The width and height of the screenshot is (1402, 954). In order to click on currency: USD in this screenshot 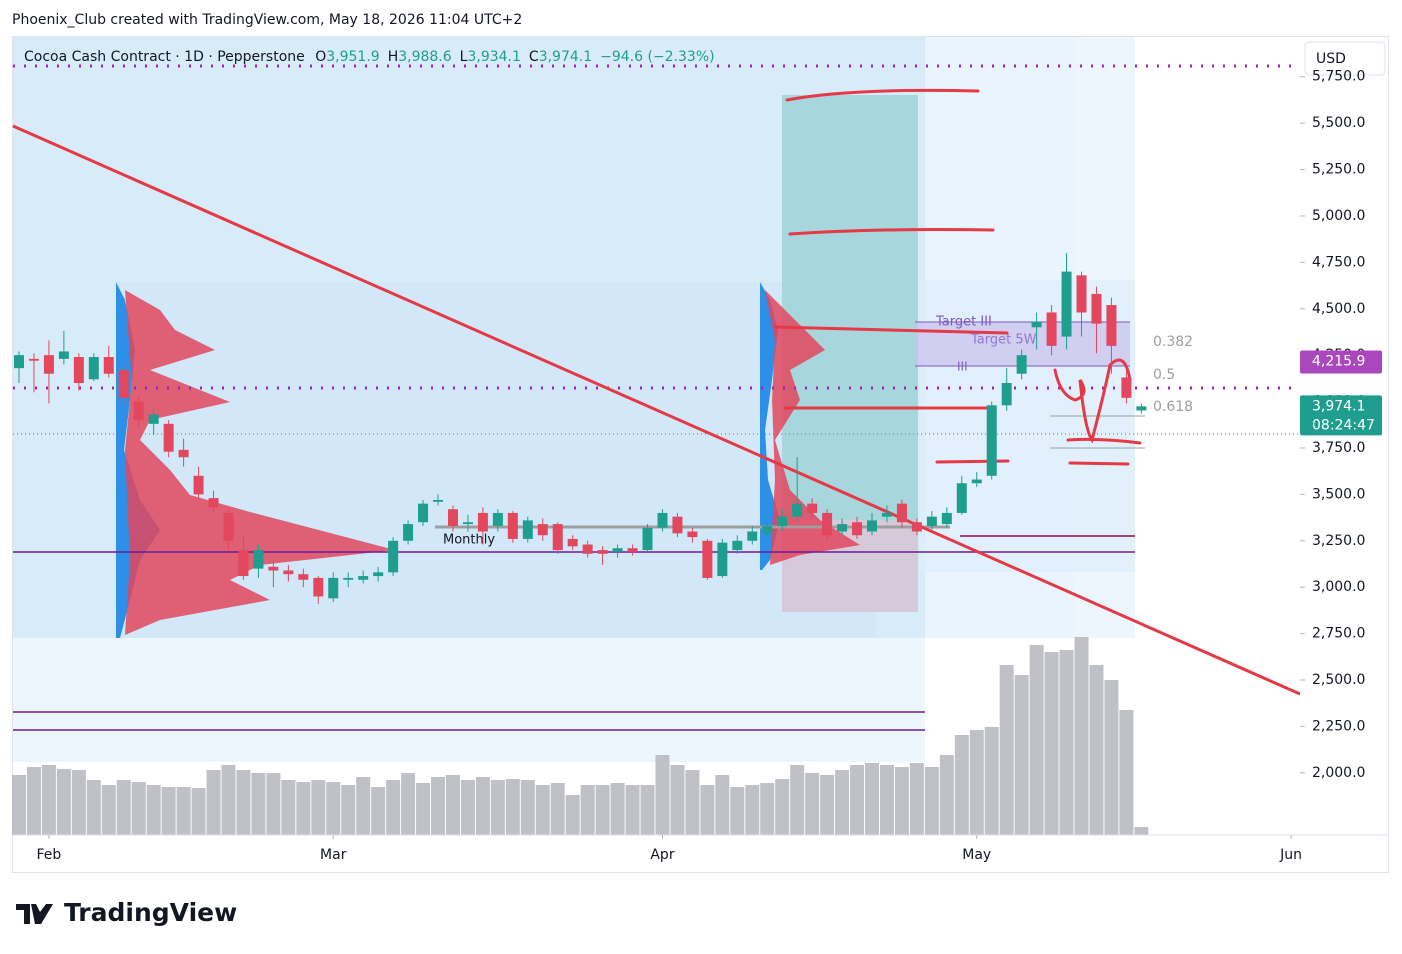, I will do `click(1331, 59)`.